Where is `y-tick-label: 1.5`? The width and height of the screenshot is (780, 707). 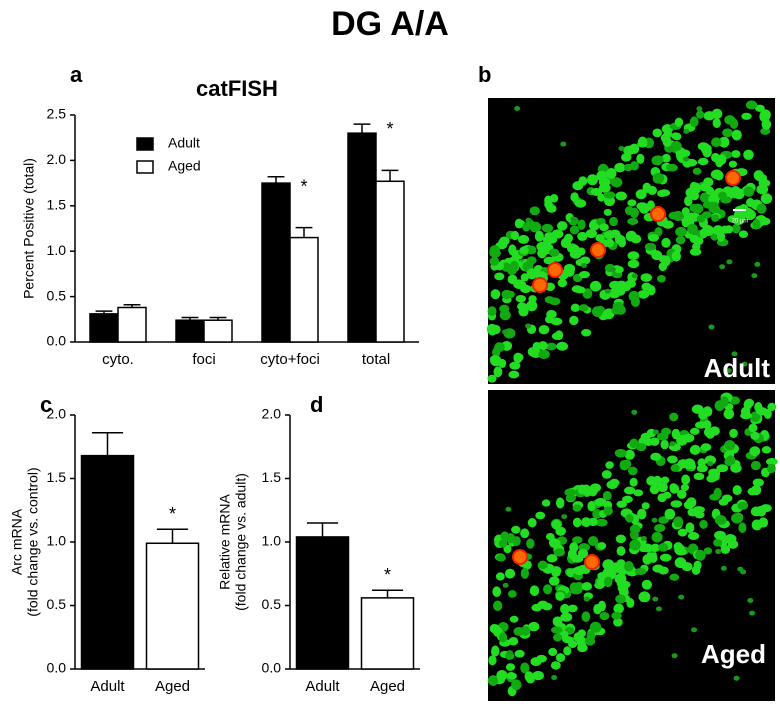 y-tick-label: 1.5 is located at coordinates (57, 477).